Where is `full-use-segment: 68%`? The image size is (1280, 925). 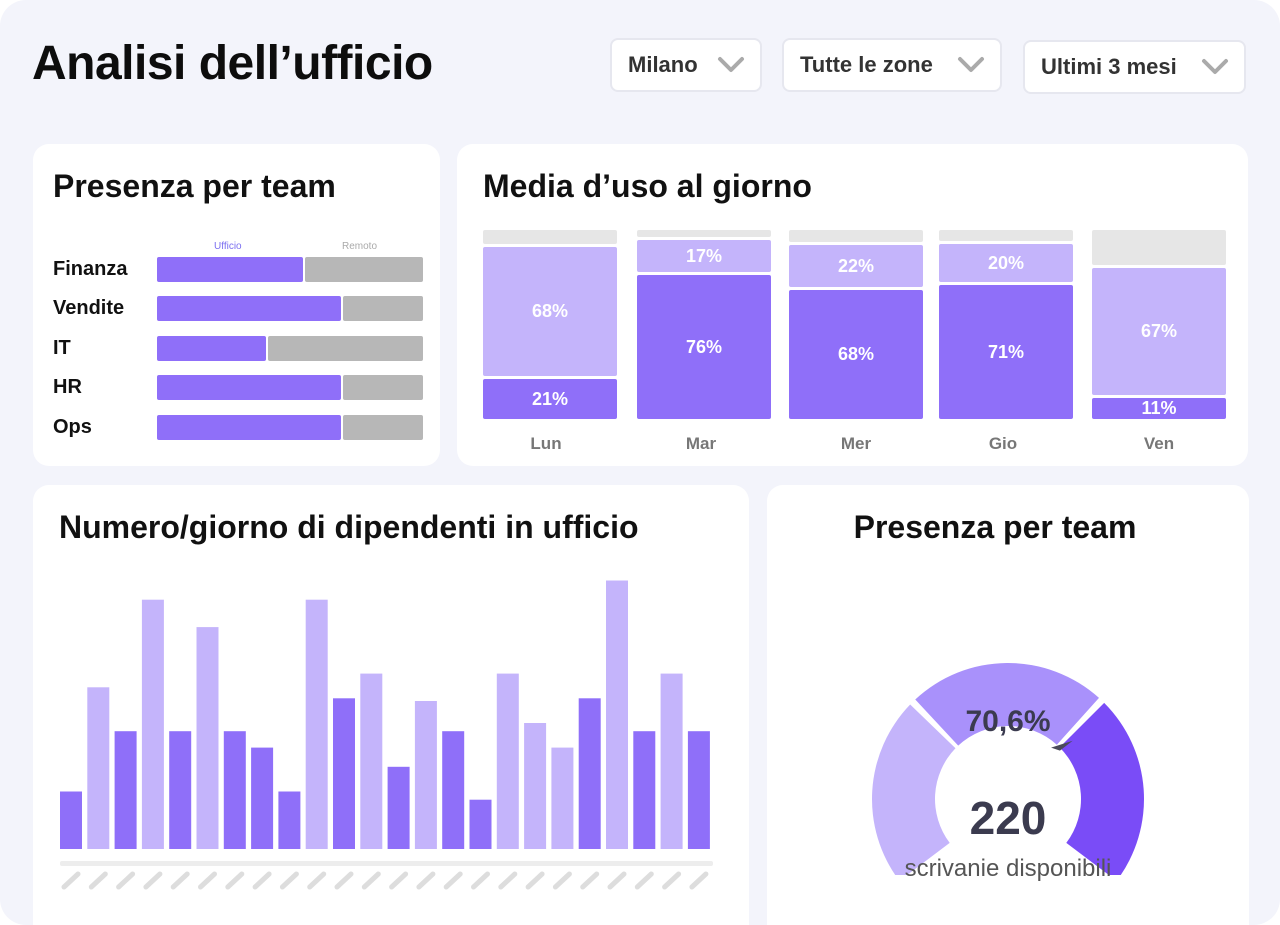 full-use-segment: 68% is located at coordinates (856, 354).